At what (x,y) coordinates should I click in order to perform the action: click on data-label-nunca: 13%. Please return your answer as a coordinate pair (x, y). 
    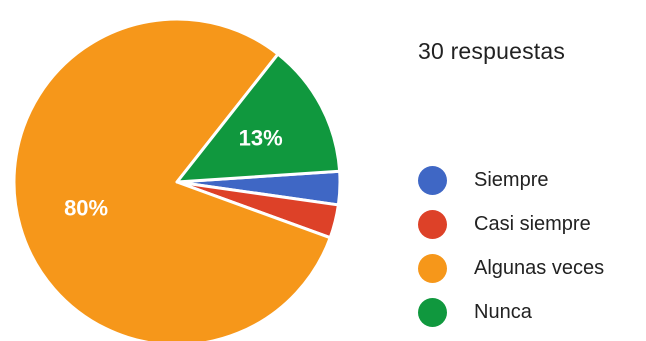
    Looking at the image, I should click on (261, 138).